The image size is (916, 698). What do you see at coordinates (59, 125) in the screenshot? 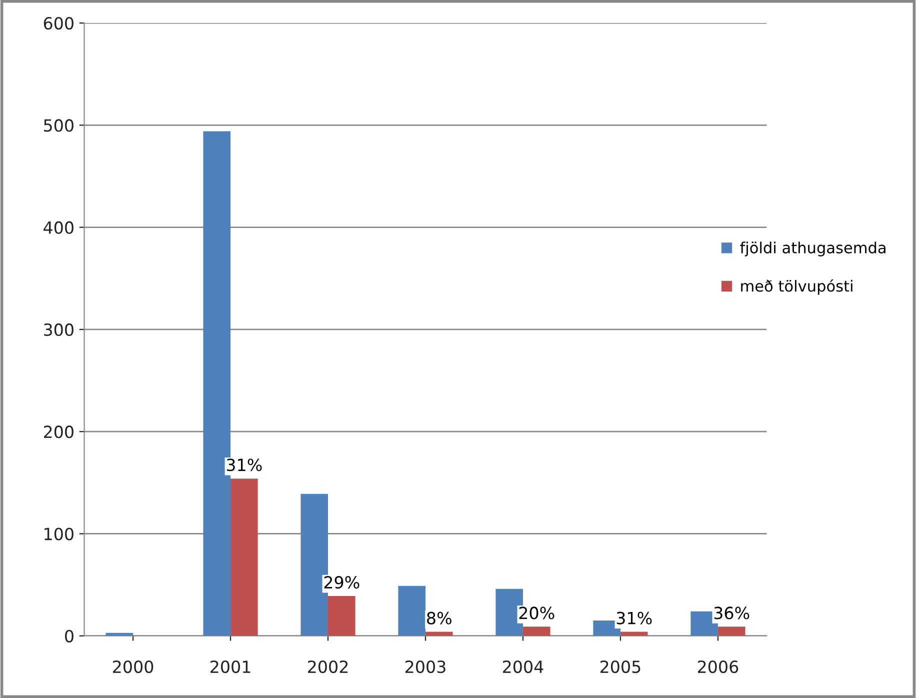
I see `y-tick-label: 500` at bounding box center [59, 125].